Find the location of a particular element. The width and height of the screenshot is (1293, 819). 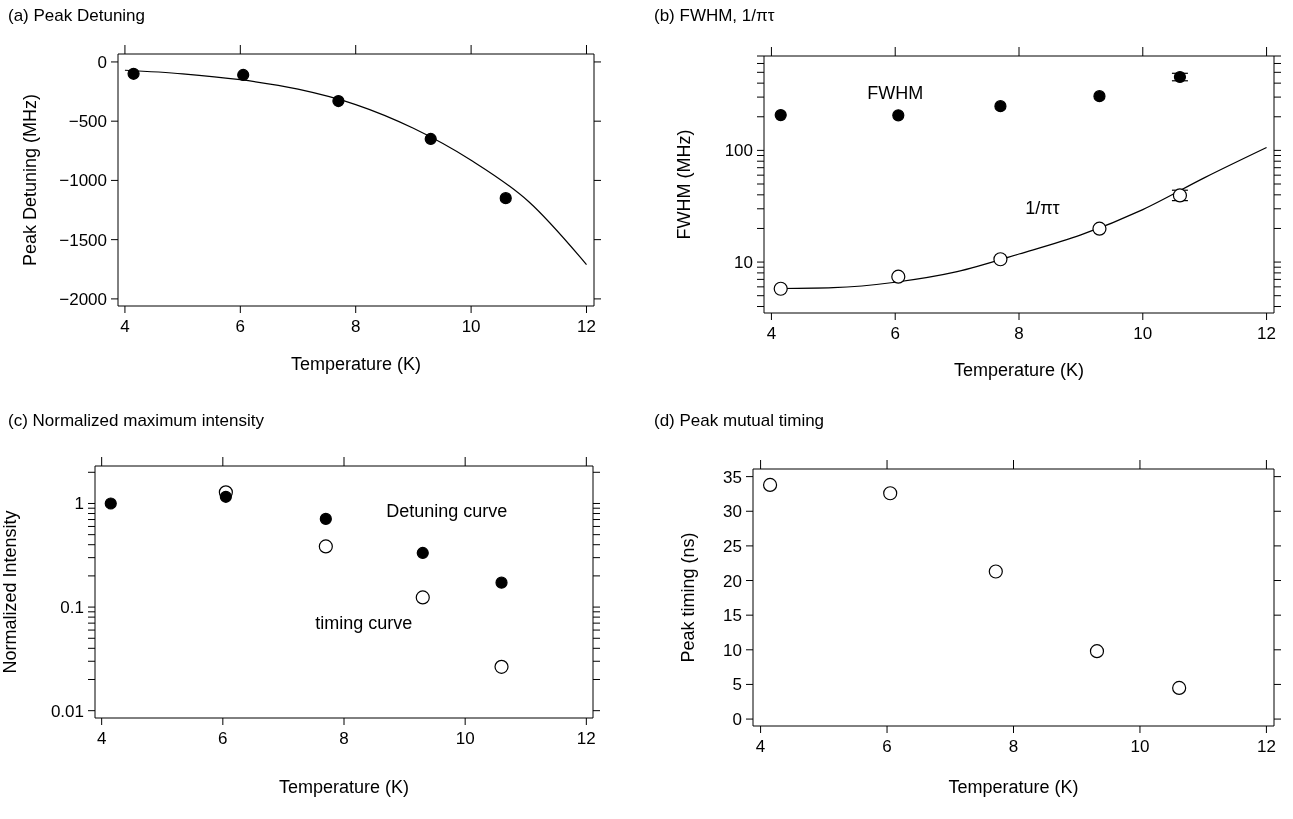

y-tick-label: −1500 is located at coordinates (83, 240).